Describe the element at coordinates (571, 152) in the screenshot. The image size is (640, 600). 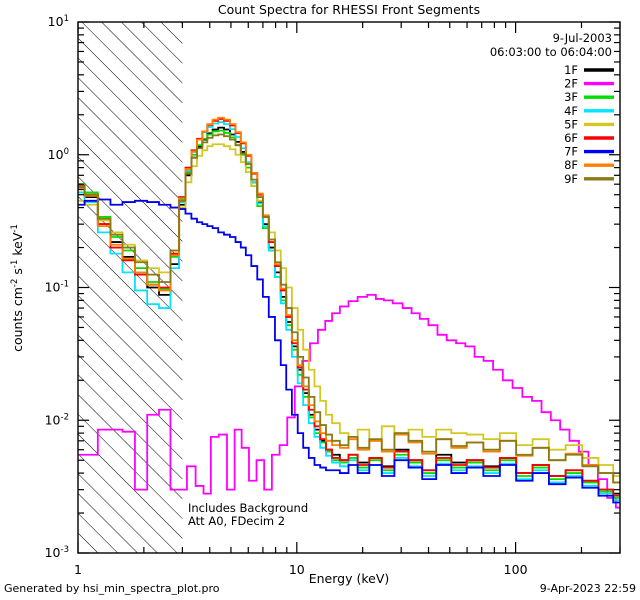
I see `legend-label-7F: 7F` at that location.